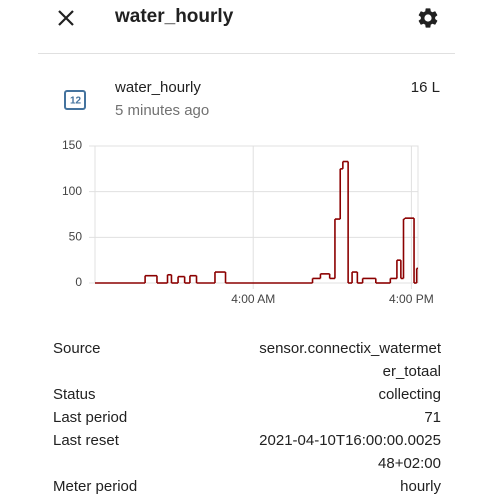 The height and width of the screenshot is (500, 500). I want to click on x-tick-label: 4:00 PM, so click(411, 299).